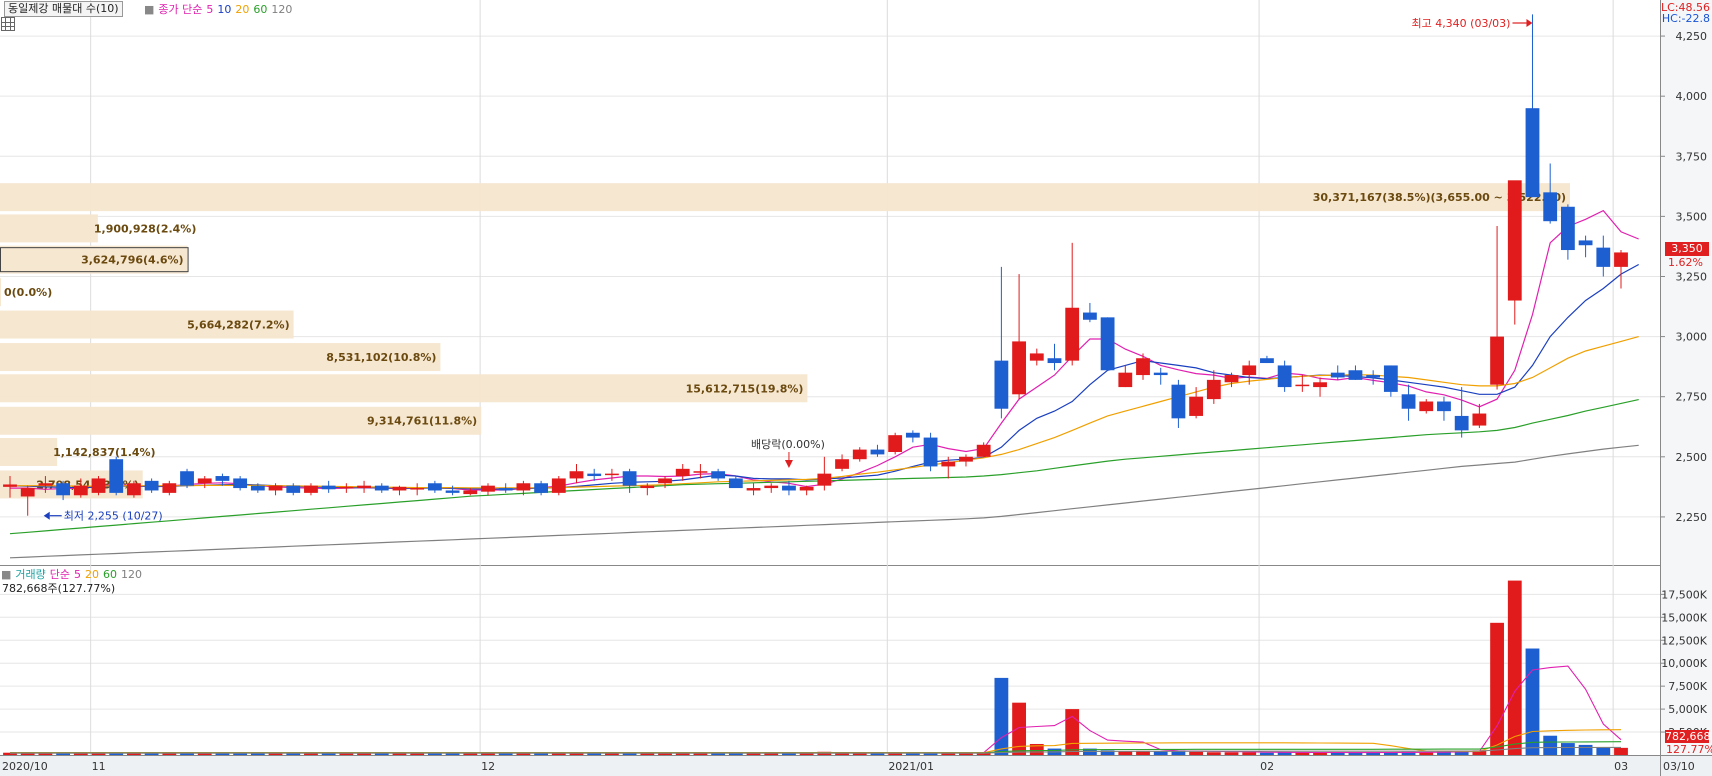  Describe the element at coordinates (8, 24) in the screenshot. I see `table-icon` at that location.